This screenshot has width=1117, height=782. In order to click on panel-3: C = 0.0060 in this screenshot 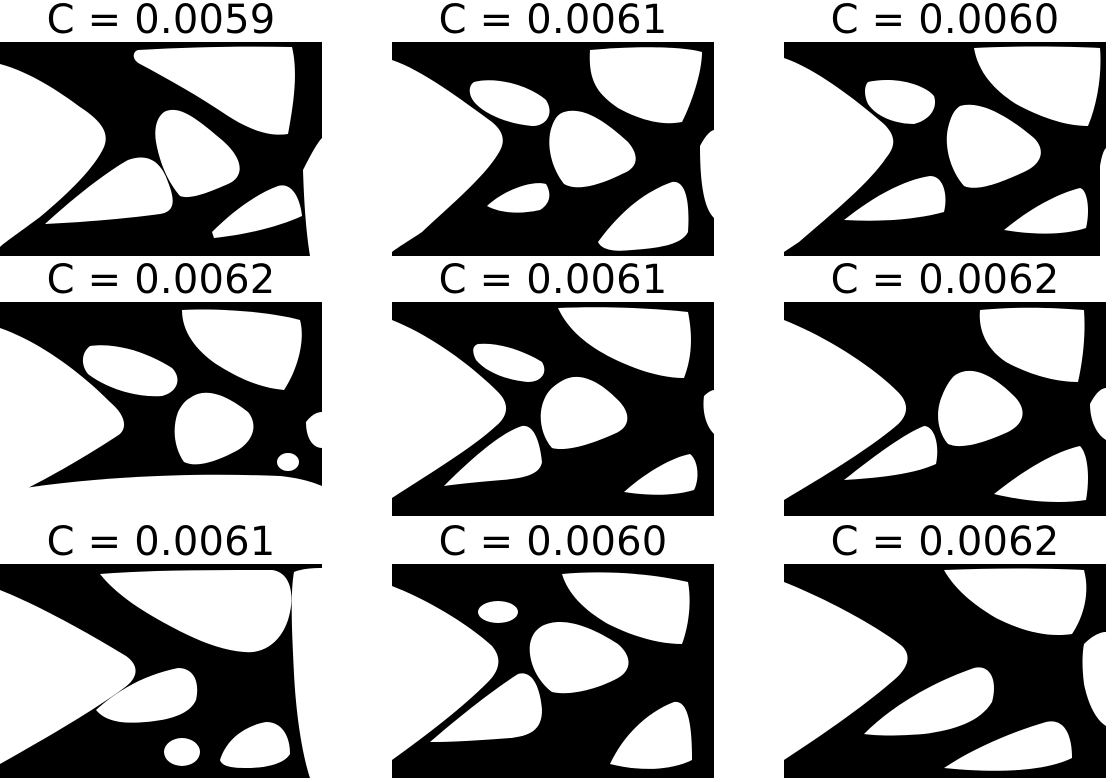, I will do `click(945, 130)`.